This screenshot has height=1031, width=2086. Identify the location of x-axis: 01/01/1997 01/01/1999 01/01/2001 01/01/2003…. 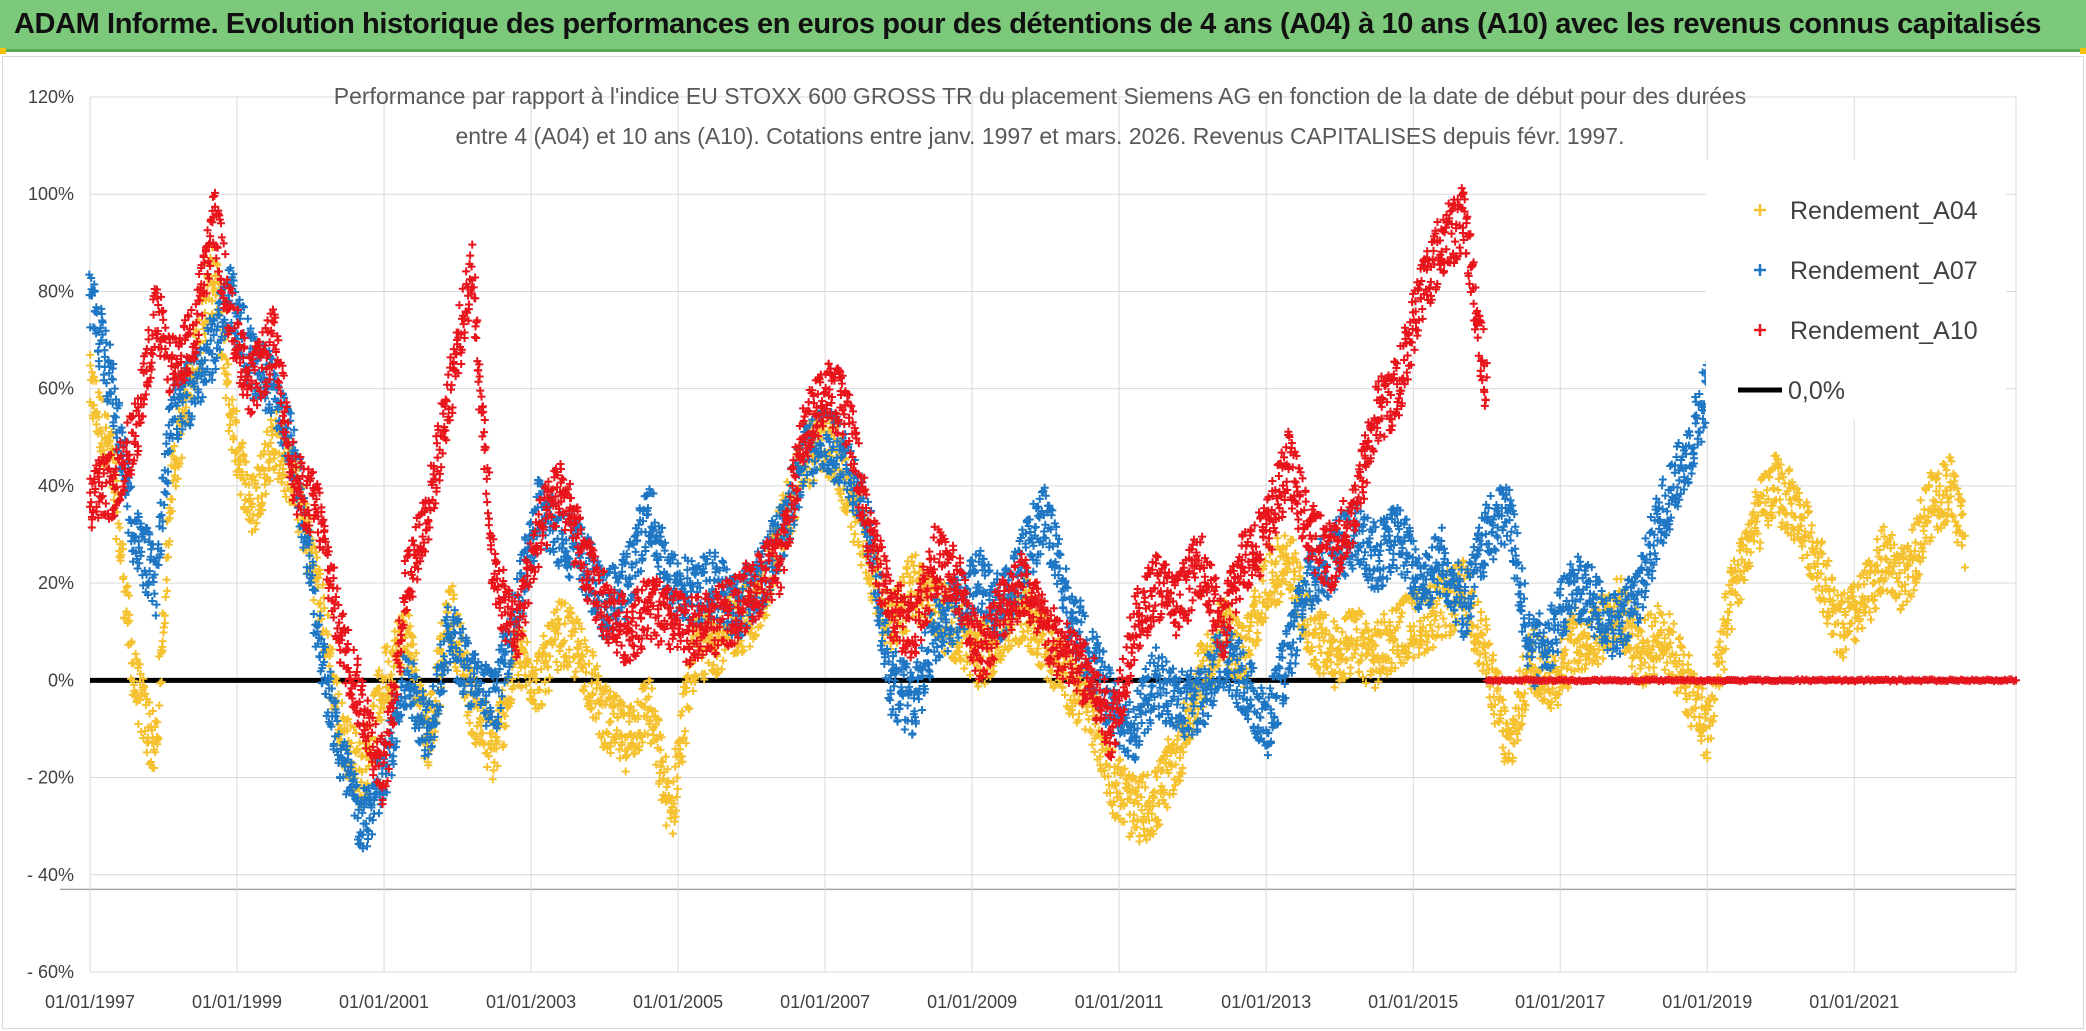
(972, 1002).